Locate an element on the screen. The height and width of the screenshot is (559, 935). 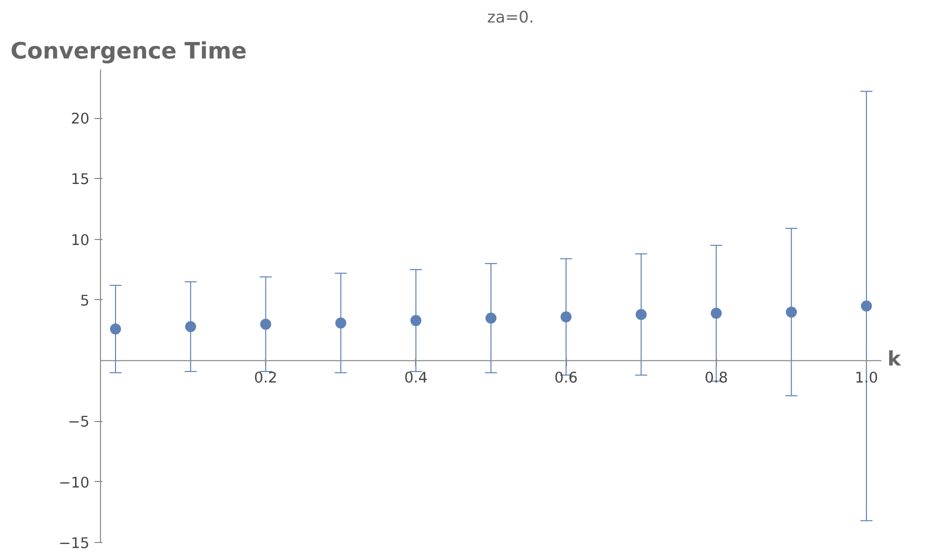
y-tick-label: 10 is located at coordinates (80, 240).